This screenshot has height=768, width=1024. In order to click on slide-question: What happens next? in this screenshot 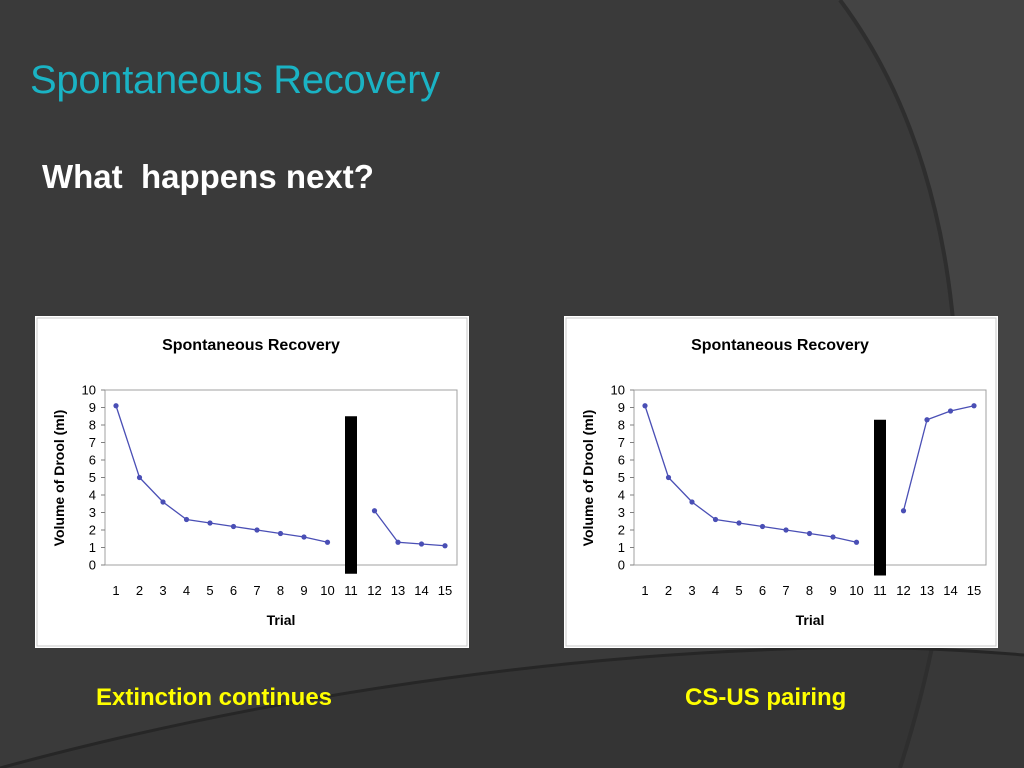, I will do `click(208, 176)`.